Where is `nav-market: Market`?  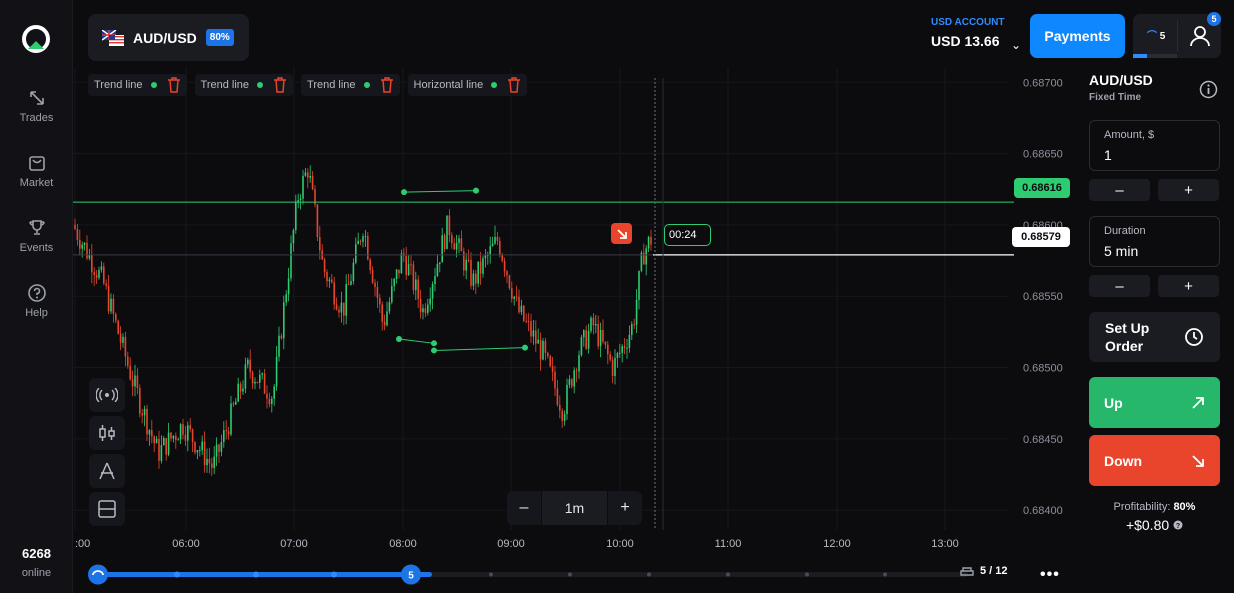
nav-market: Market is located at coordinates (36, 171).